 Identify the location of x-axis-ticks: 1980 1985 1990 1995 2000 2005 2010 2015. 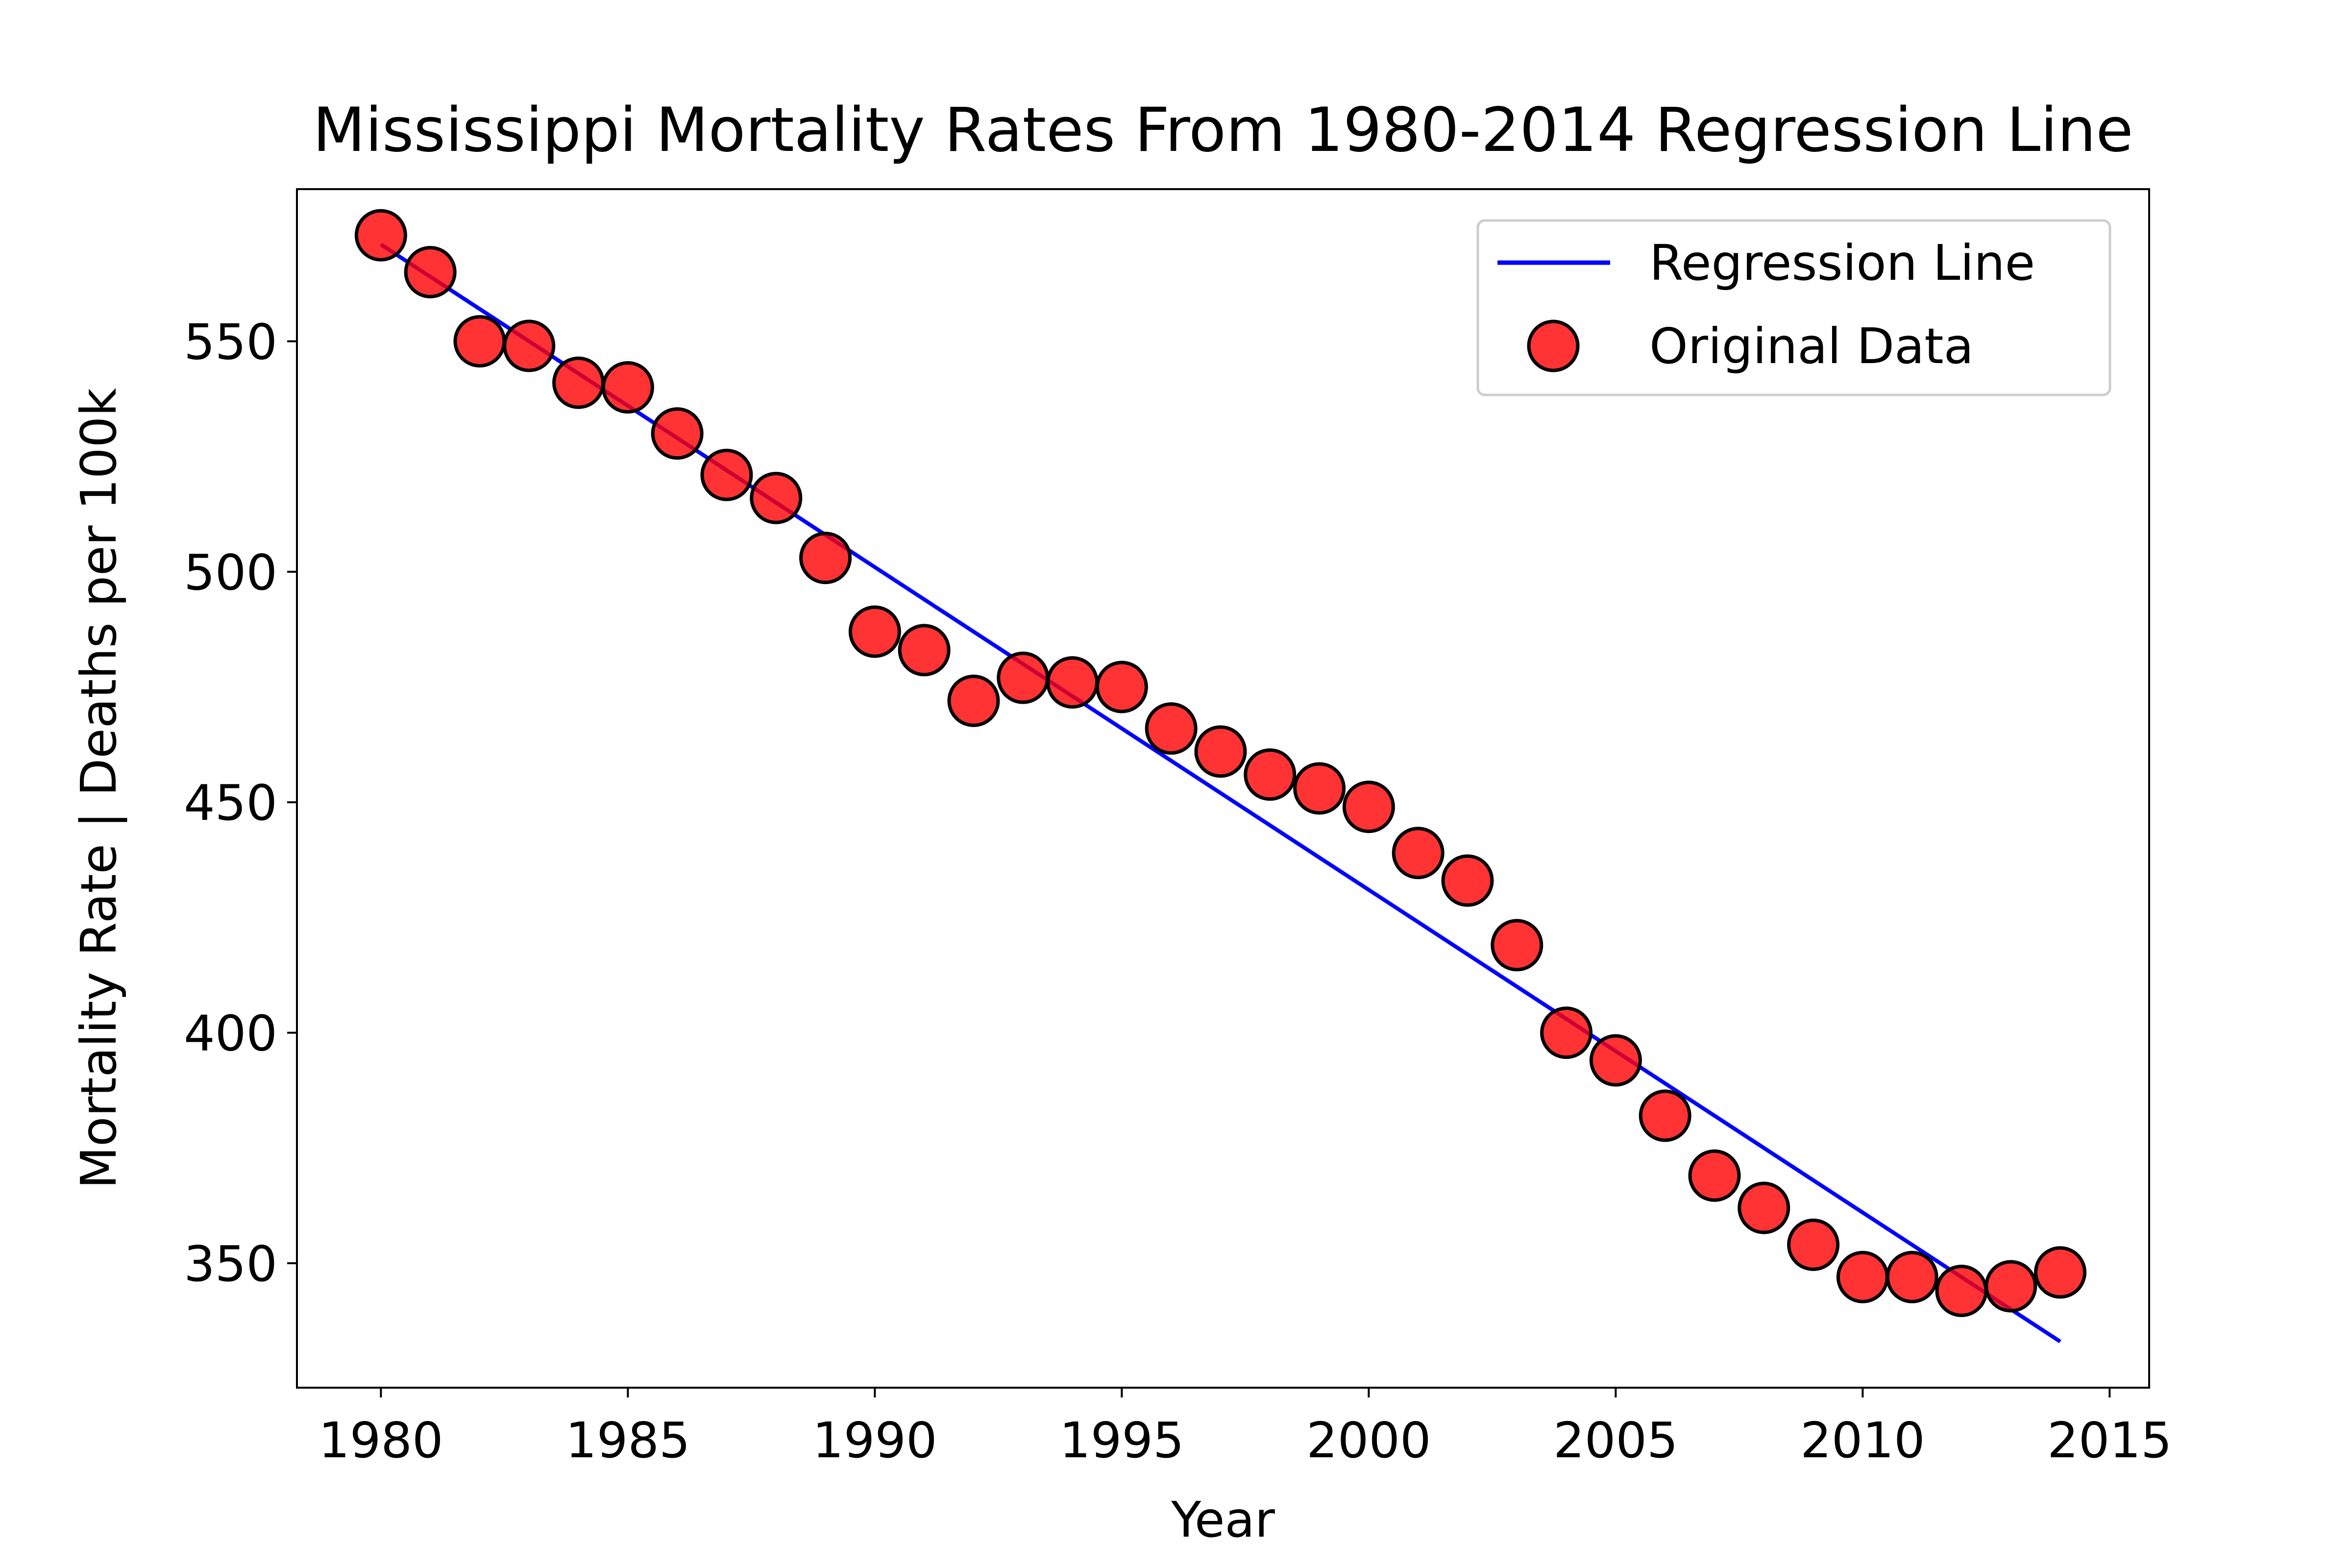
(1245, 1428).